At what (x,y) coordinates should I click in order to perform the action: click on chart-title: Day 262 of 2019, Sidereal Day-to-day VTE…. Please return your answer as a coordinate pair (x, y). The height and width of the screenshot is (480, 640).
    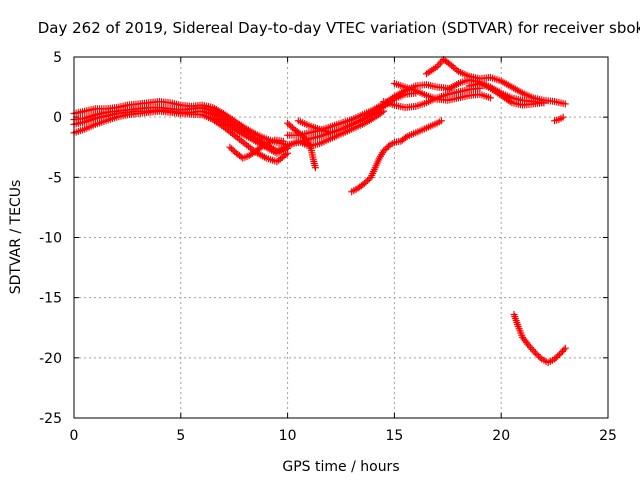
    Looking at the image, I should click on (339, 28).